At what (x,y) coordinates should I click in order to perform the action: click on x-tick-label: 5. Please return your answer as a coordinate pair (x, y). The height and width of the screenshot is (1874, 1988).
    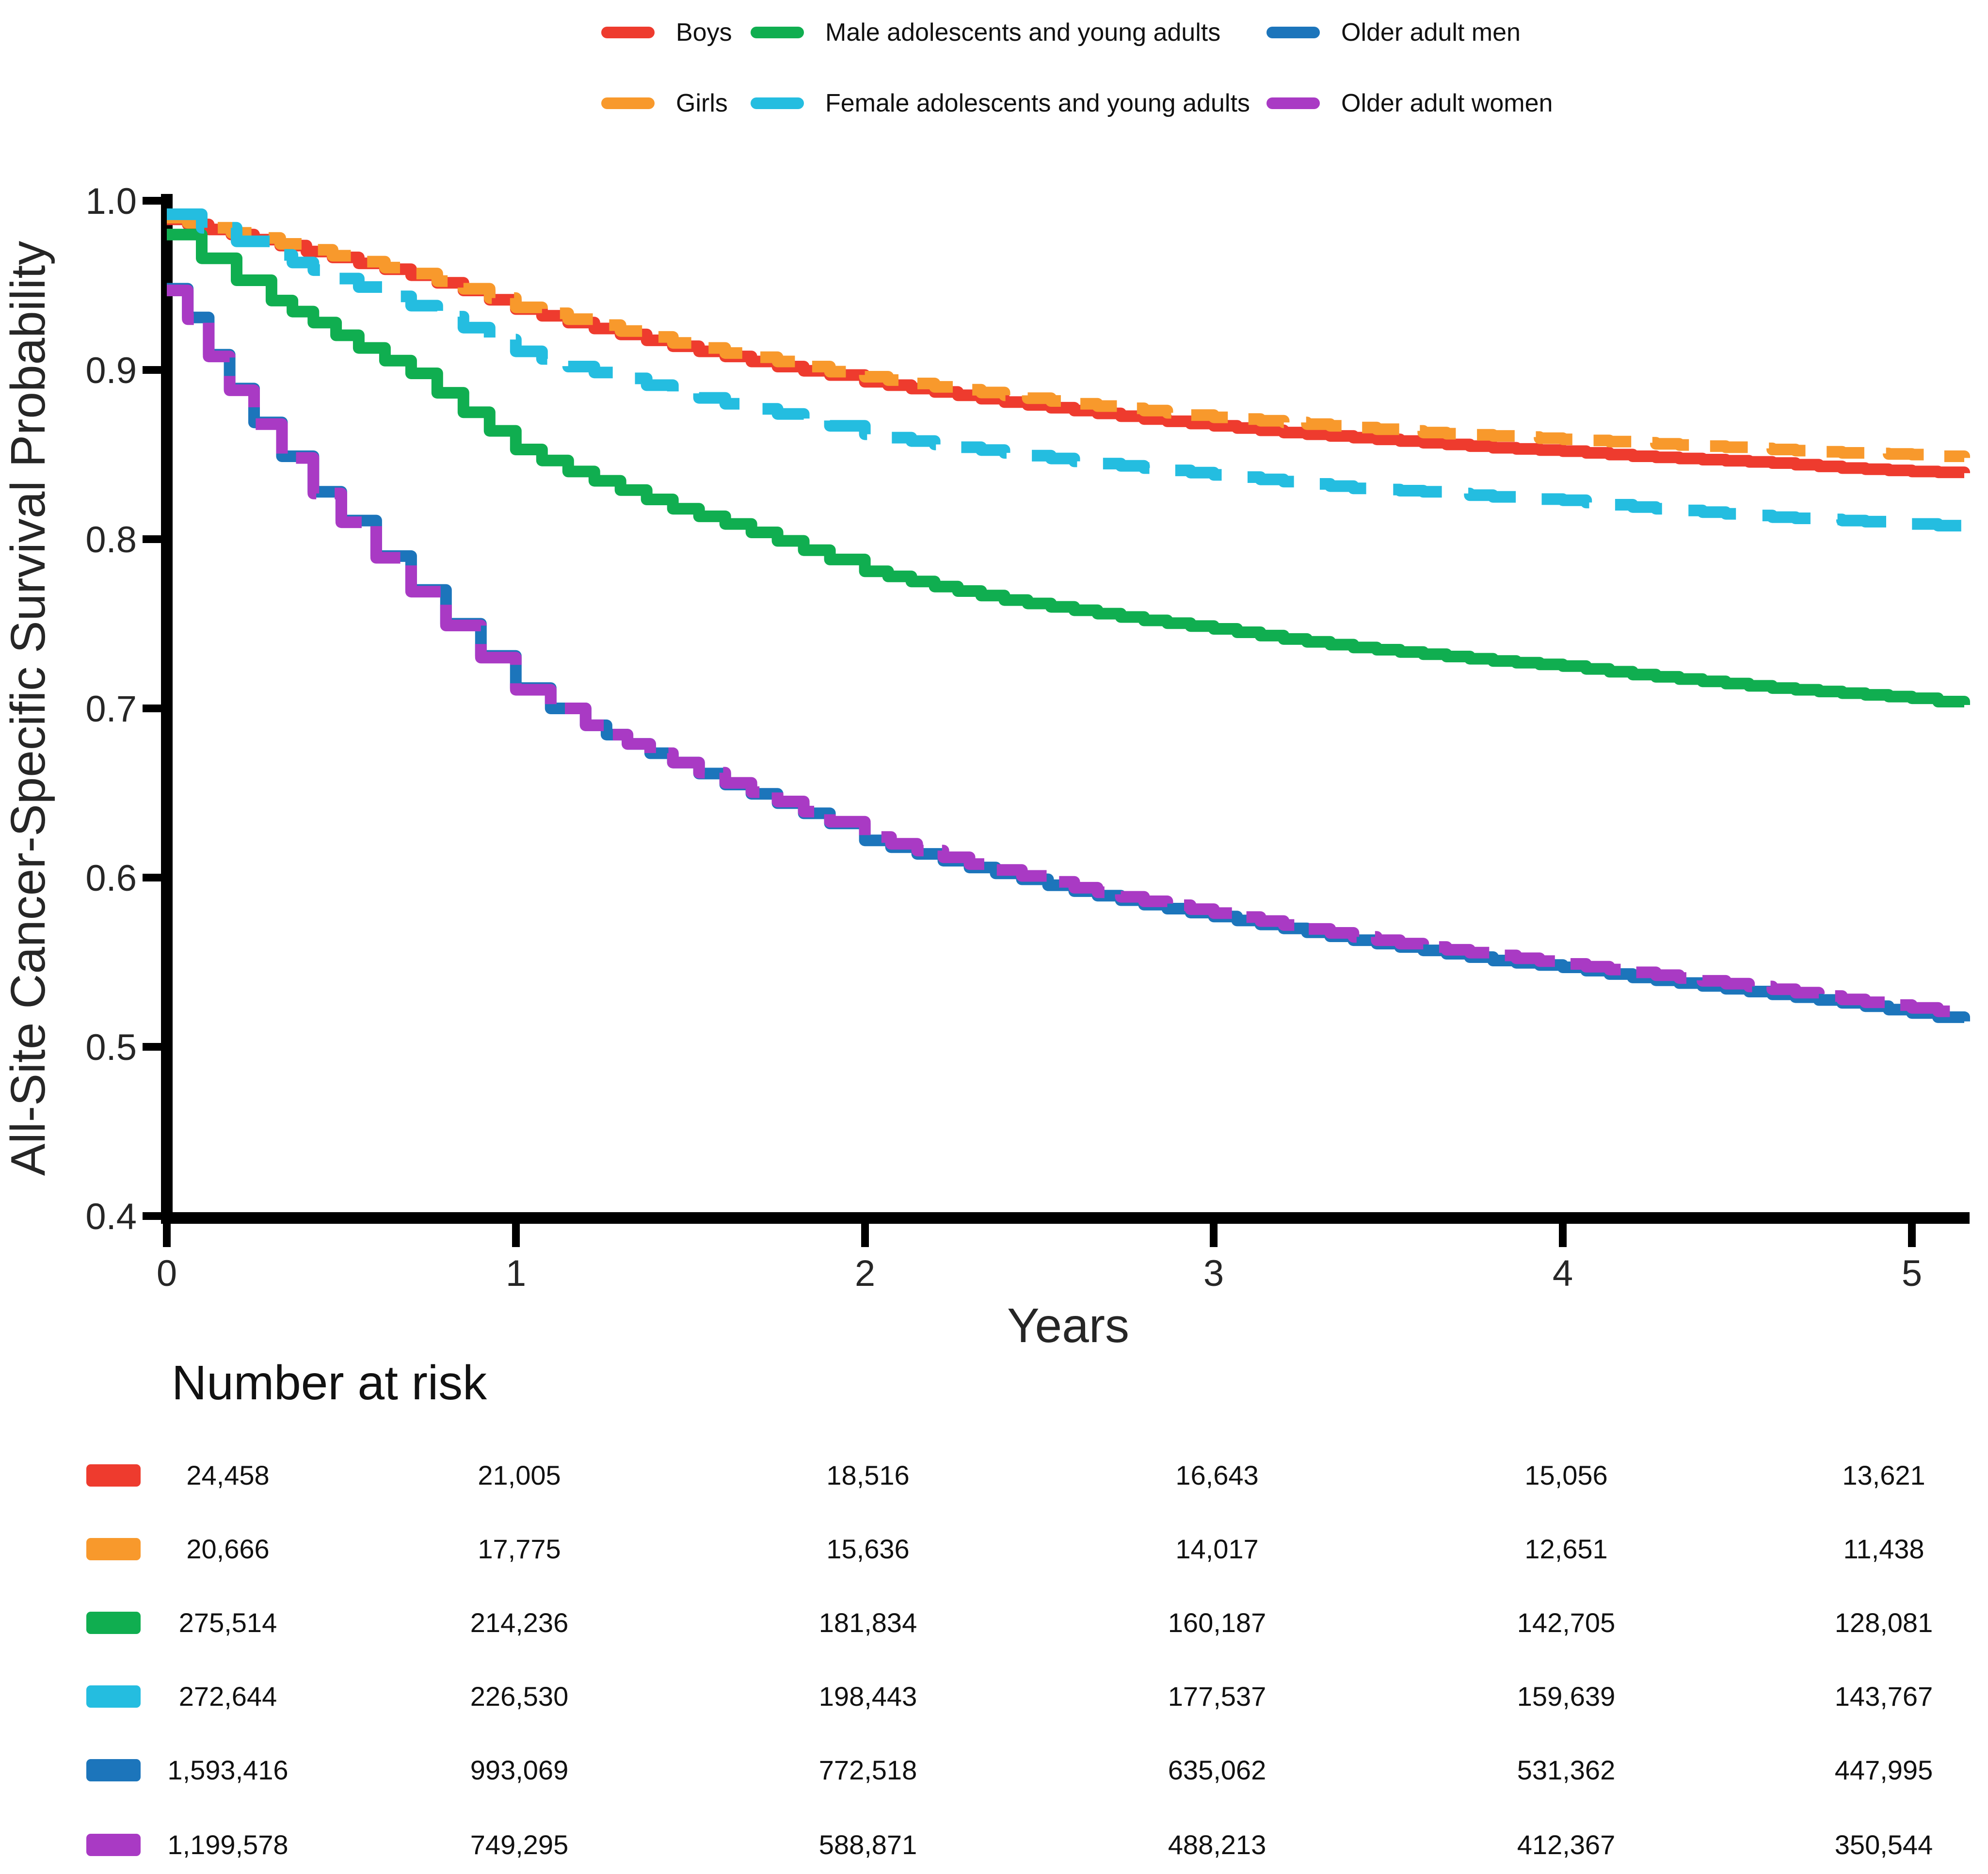
    Looking at the image, I should click on (1912, 1273).